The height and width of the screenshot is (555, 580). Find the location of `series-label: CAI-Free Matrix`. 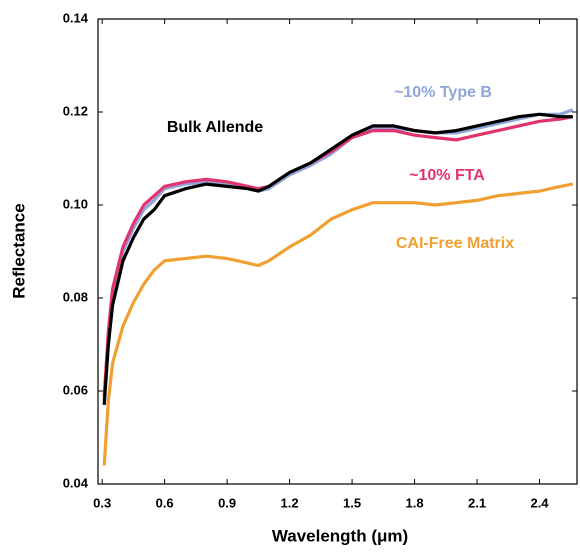

series-label: CAI-Free Matrix is located at coordinates (455, 243).